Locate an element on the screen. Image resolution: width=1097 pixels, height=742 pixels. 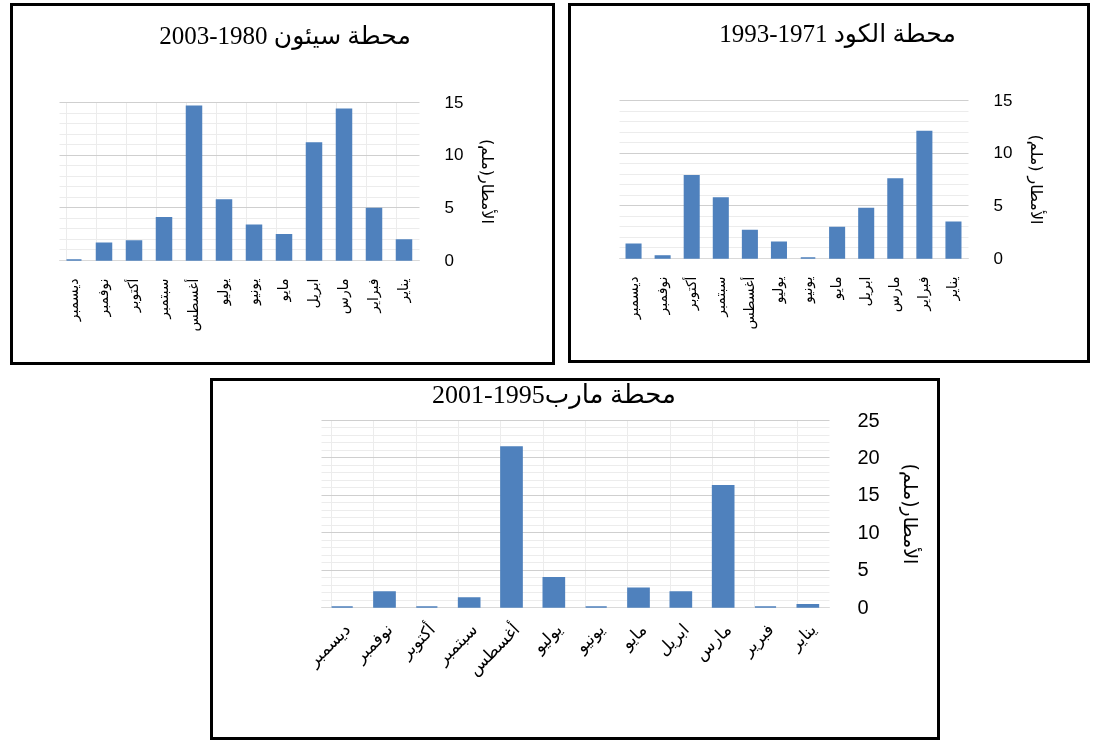
y-axis-title: الأمطار (ملم) is located at coordinates (1037, 179).